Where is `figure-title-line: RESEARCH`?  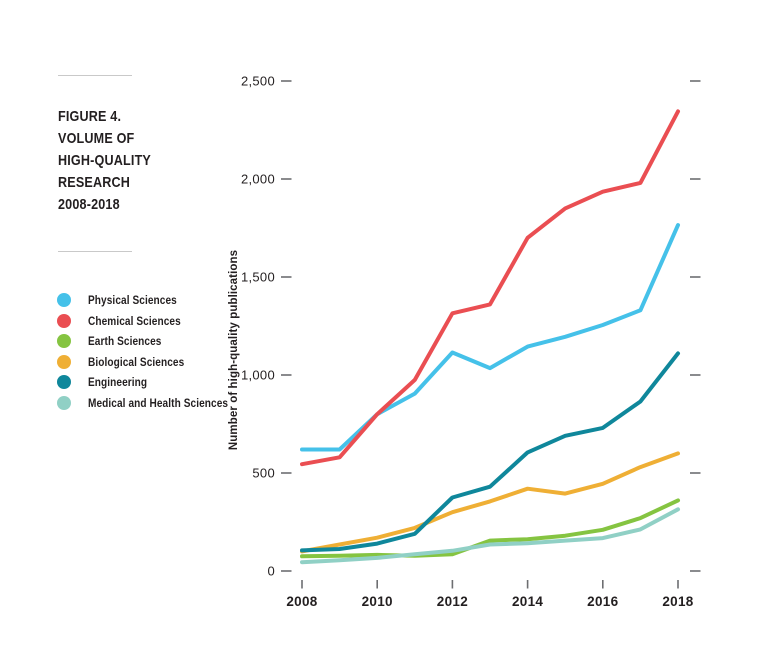 figure-title-line: RESEARCH is located at coordinates (94, 182).